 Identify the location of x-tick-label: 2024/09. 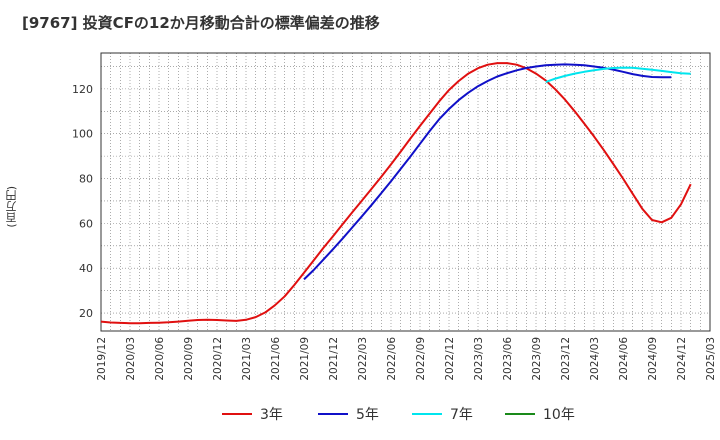
(653, 359).